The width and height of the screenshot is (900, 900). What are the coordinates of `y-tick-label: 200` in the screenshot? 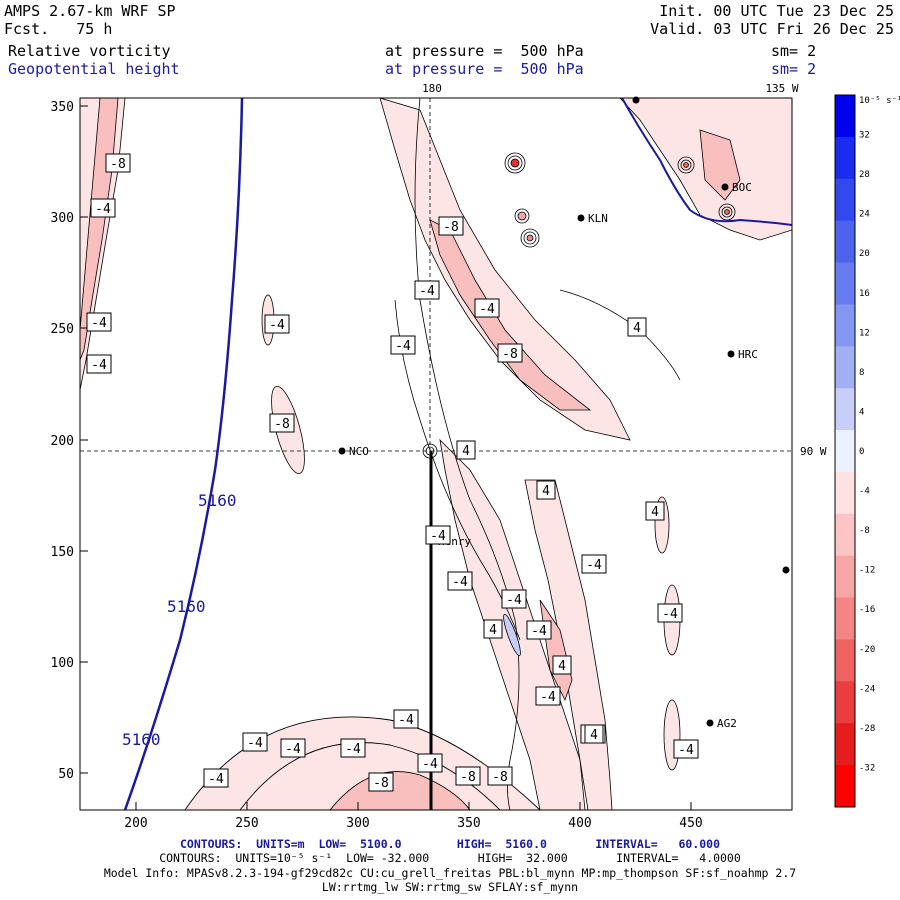 It's located at (62, 441).